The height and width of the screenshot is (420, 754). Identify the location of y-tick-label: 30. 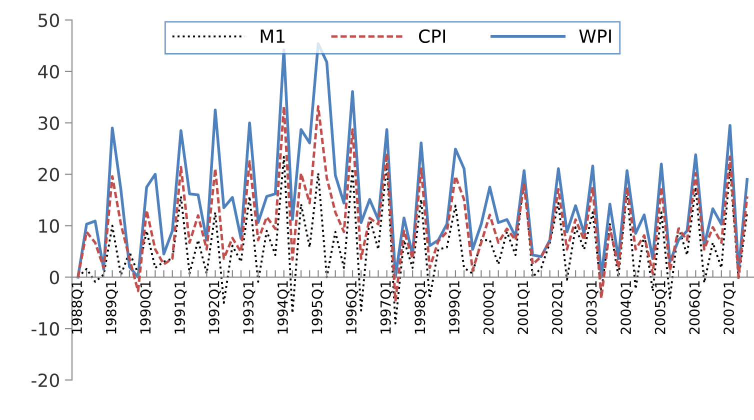
(48, 123).